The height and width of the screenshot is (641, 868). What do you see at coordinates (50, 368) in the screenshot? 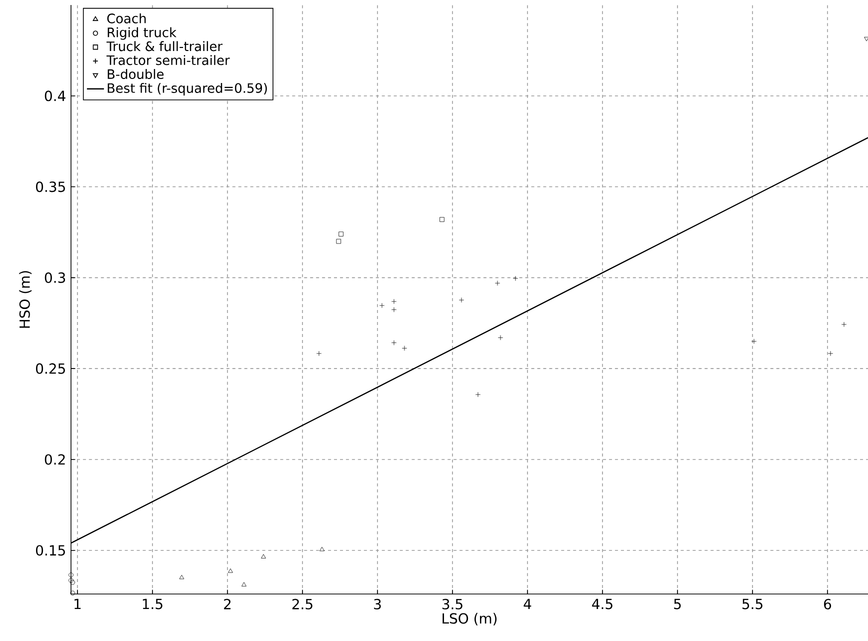
I see `y-tick-label: 0.25` at bounding box center [50, 368].